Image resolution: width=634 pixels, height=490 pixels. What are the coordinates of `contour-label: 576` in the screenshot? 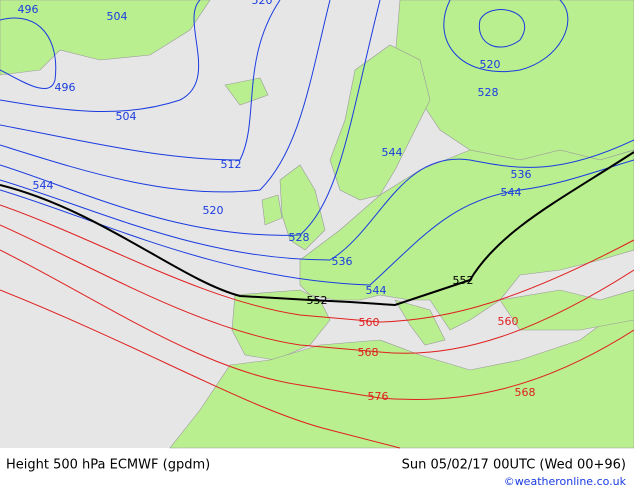 It's located at (378, 396).